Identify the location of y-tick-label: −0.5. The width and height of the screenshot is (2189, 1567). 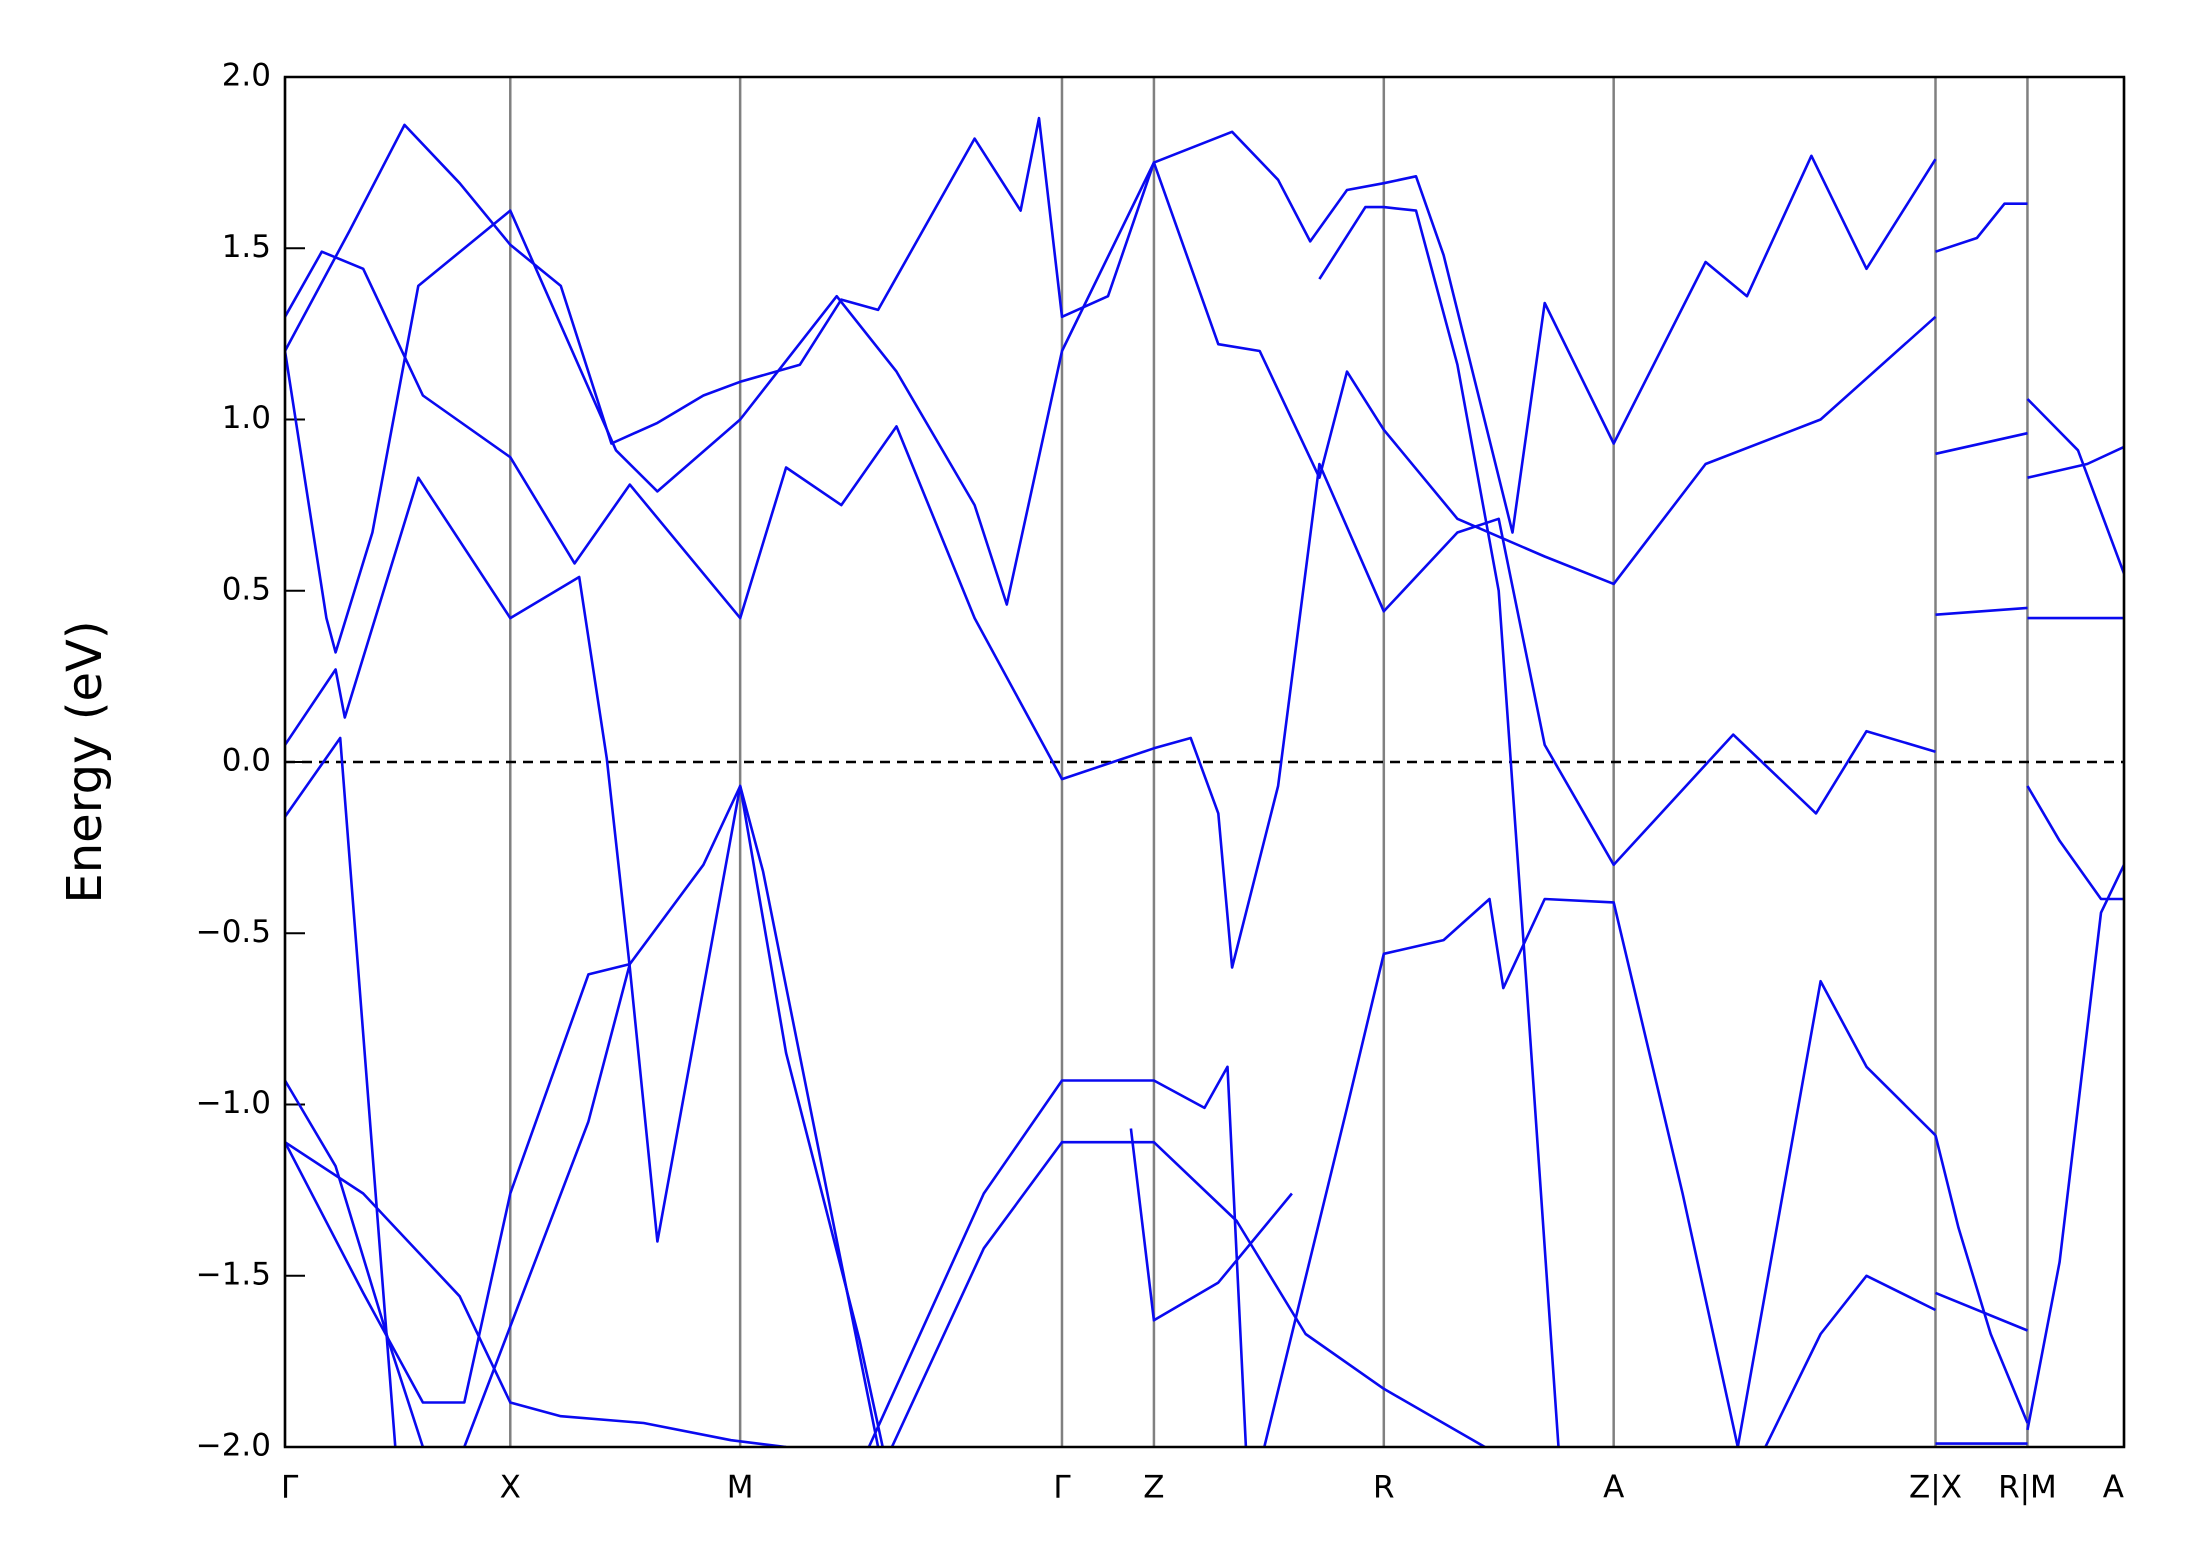
(233, 932).